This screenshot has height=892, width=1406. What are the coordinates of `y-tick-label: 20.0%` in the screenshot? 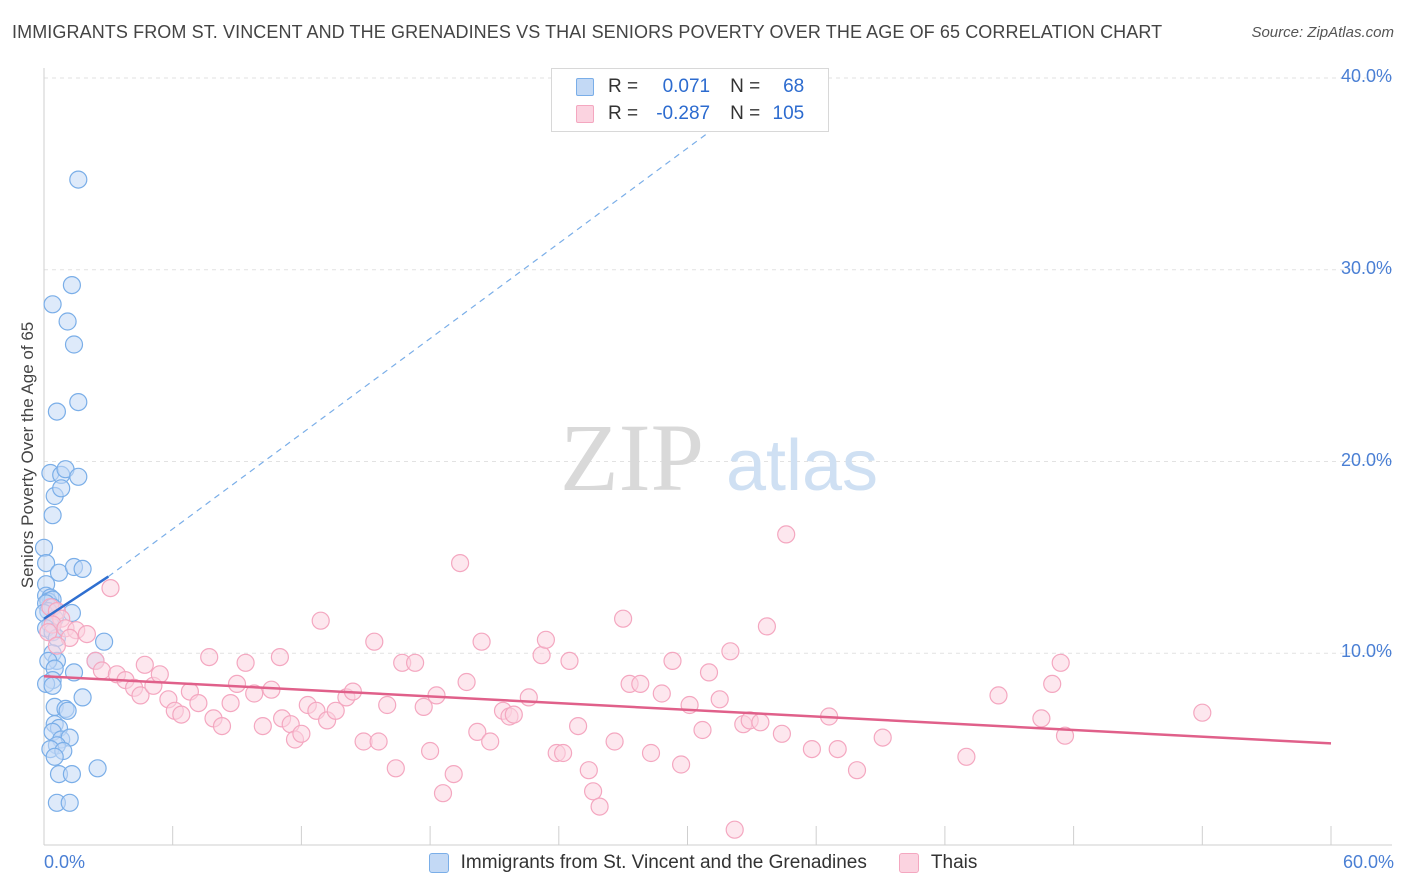 It's located at (1366, 459).